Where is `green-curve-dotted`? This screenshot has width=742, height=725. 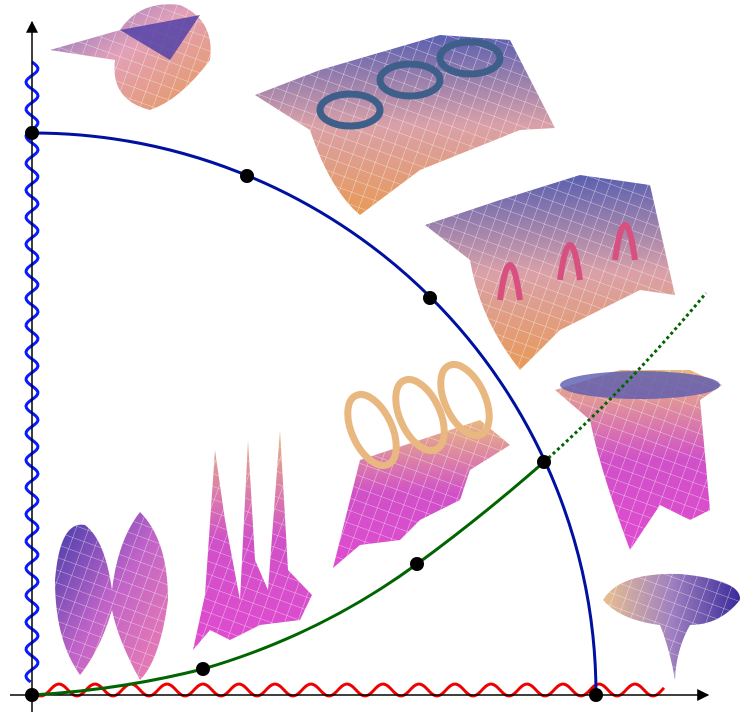 green-curve-dotted is located at coordinates (625, 378).